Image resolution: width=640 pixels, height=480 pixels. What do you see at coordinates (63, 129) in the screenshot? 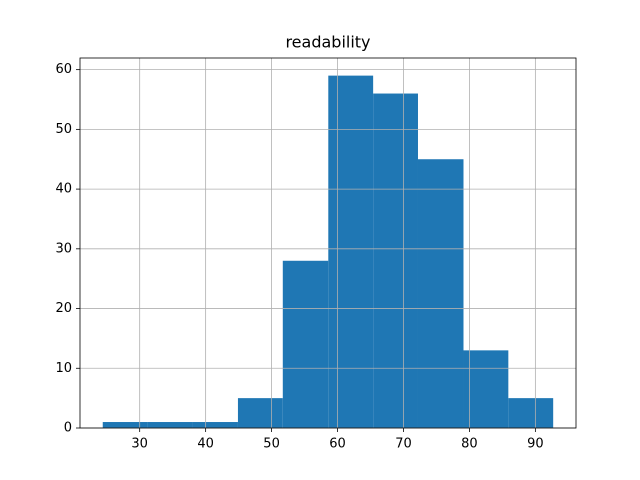
I see `y-tick-label: 50` at bounding box center [63, 129].